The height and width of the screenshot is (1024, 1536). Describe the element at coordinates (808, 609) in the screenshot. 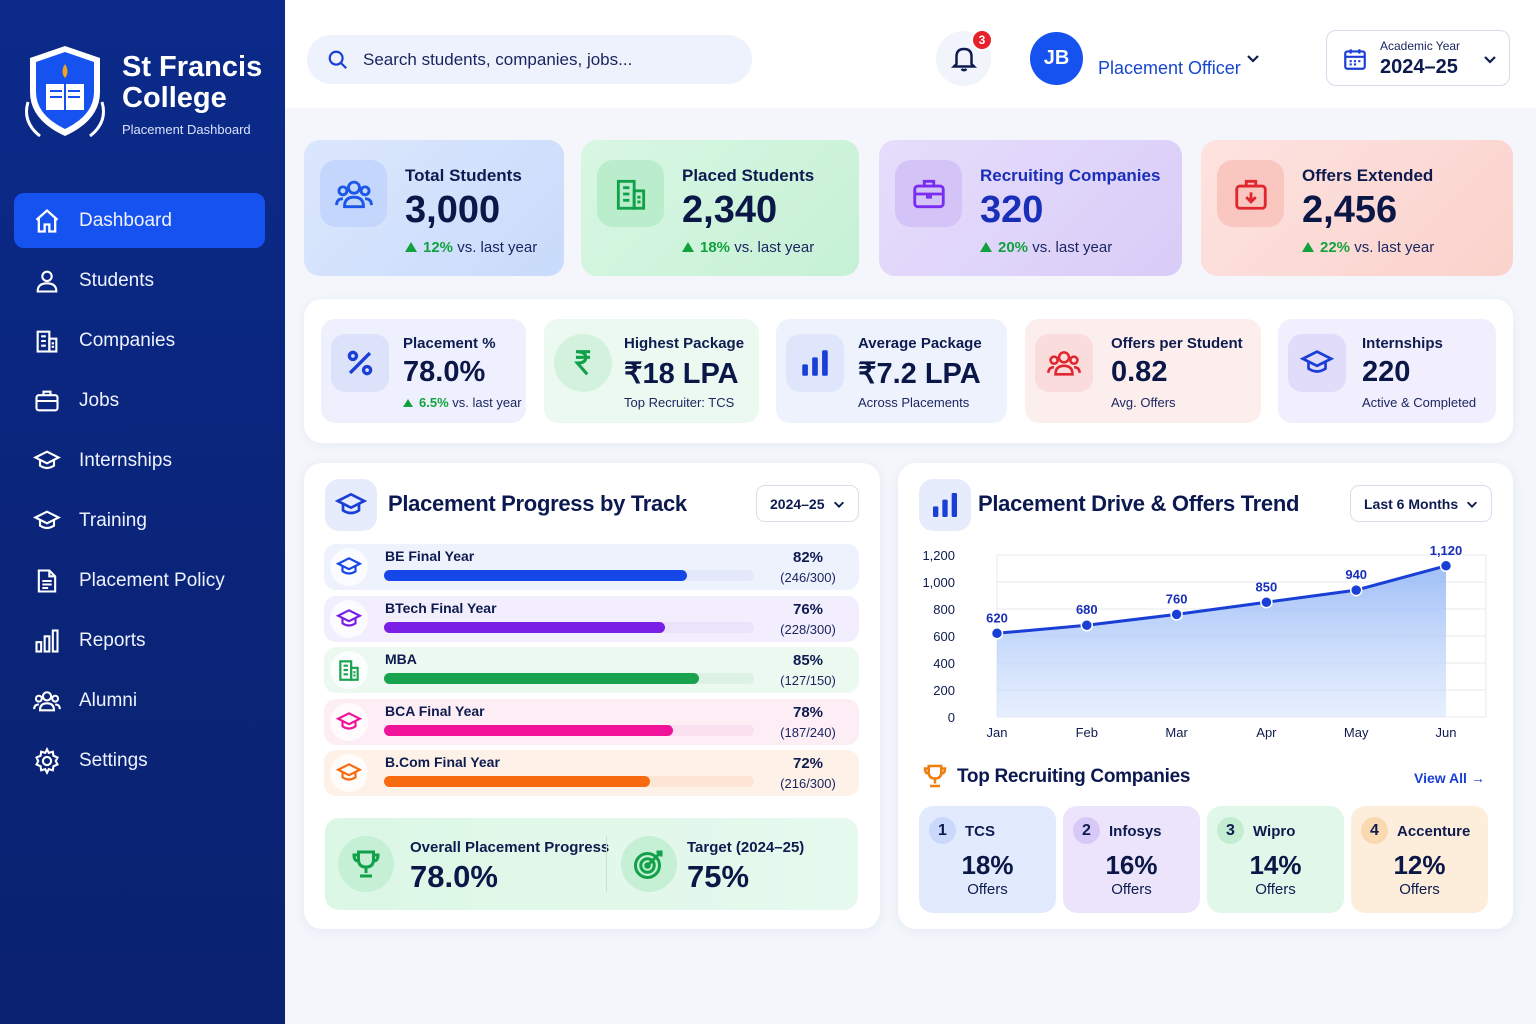

I see `track-percent: 76%` at that location.